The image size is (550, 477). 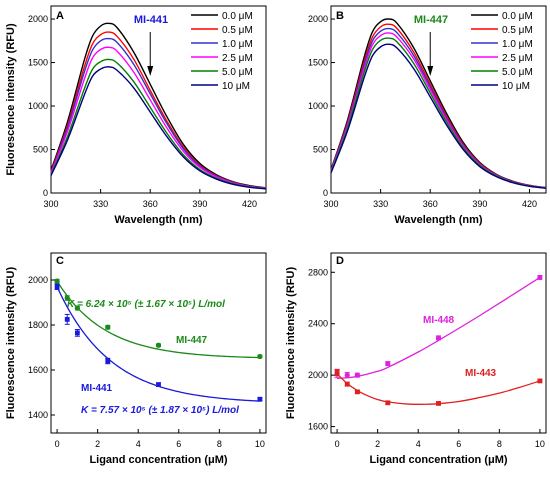 What do you see at coordinates (192, 340) in the screenshot?
I see `series-label-mi-447: MI-447` at bounding box center [192, 340].